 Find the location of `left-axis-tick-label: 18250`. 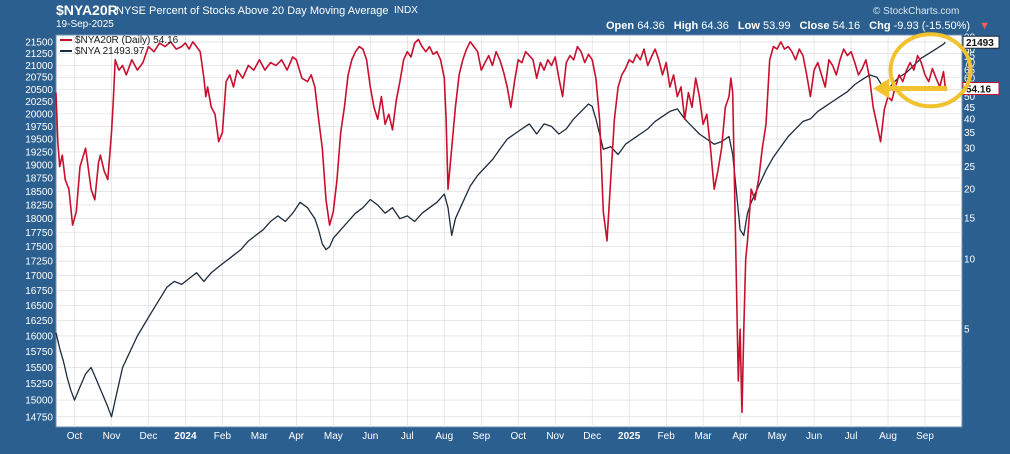

left-axis-tick-label: 18250 is located at coordinates (39, 205).